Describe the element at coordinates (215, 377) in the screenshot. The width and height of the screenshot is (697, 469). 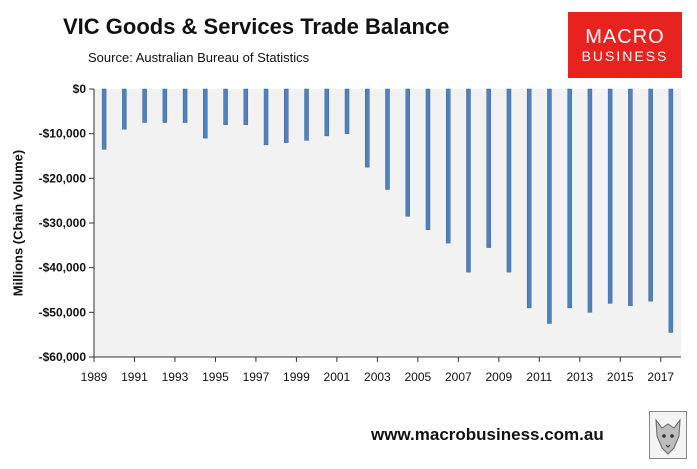
I see `x-tick-label: 1995` at that location.